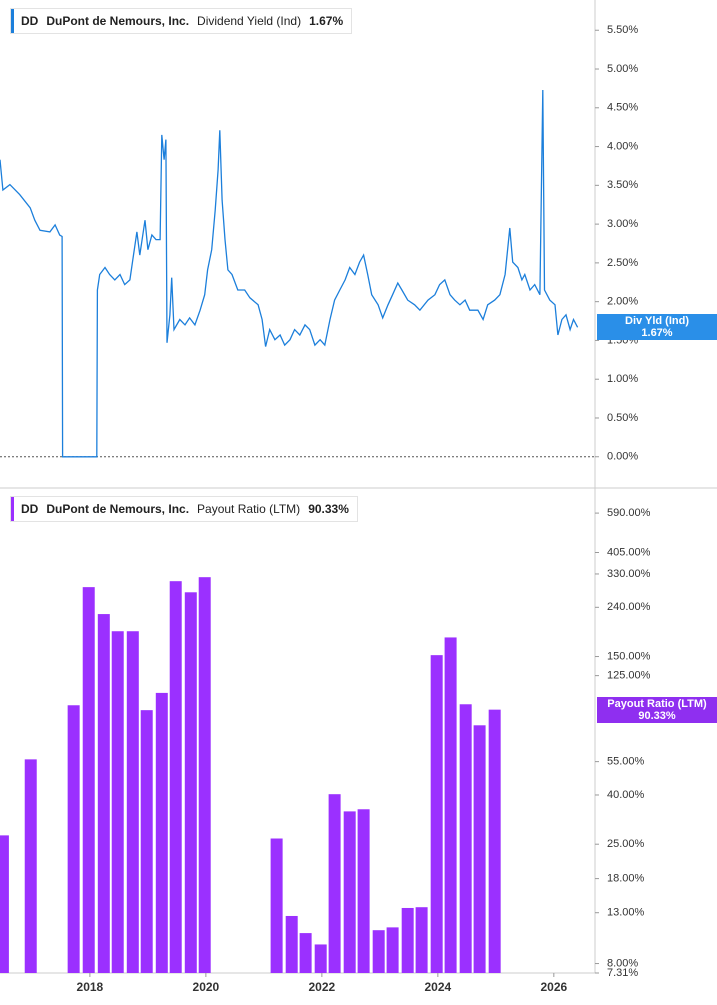  What do you see at coordinates (622, 69) in the screenshot?
I see `y-tick-label: 5.00%` at bounding box center [622, 69].